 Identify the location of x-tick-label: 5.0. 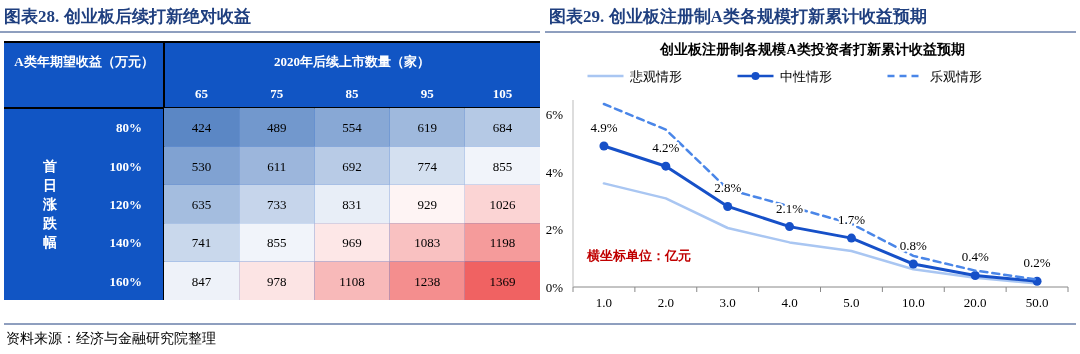
(851, 302).